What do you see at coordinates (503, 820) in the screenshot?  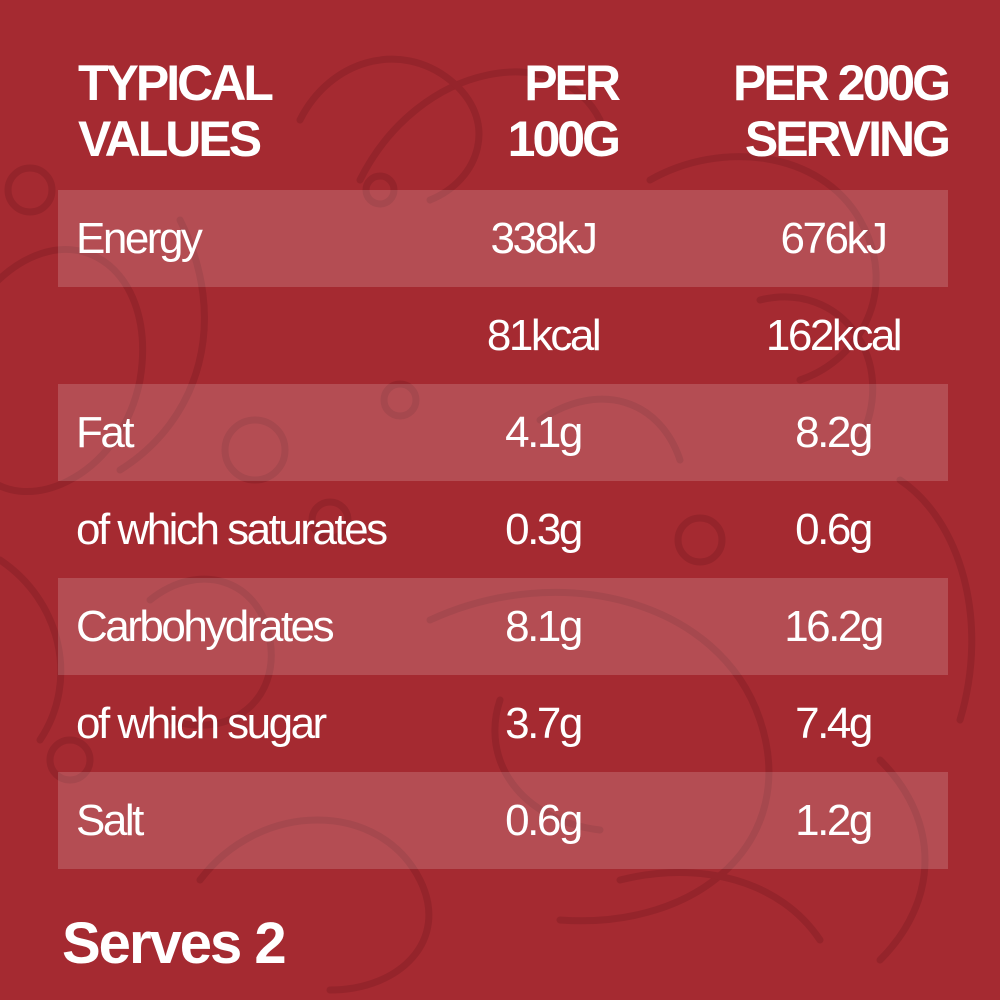 I see `row-salt: Salt 0.6g 1.2g` at bounding box center [503, 820].